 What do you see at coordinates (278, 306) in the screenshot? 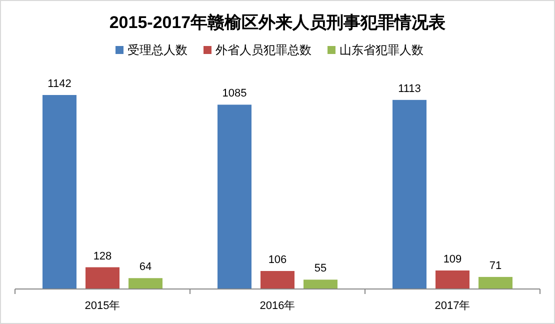
I see `x-tick-label: 2016年` at bounding box center [278, 306].